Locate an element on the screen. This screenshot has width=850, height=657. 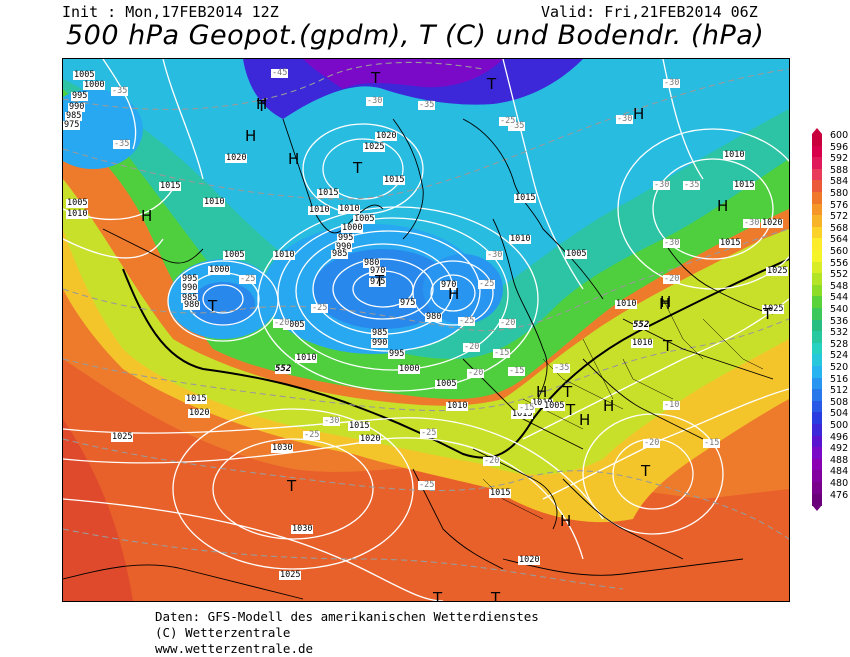
legend-label: 568 is located at coordinates (839, 228).